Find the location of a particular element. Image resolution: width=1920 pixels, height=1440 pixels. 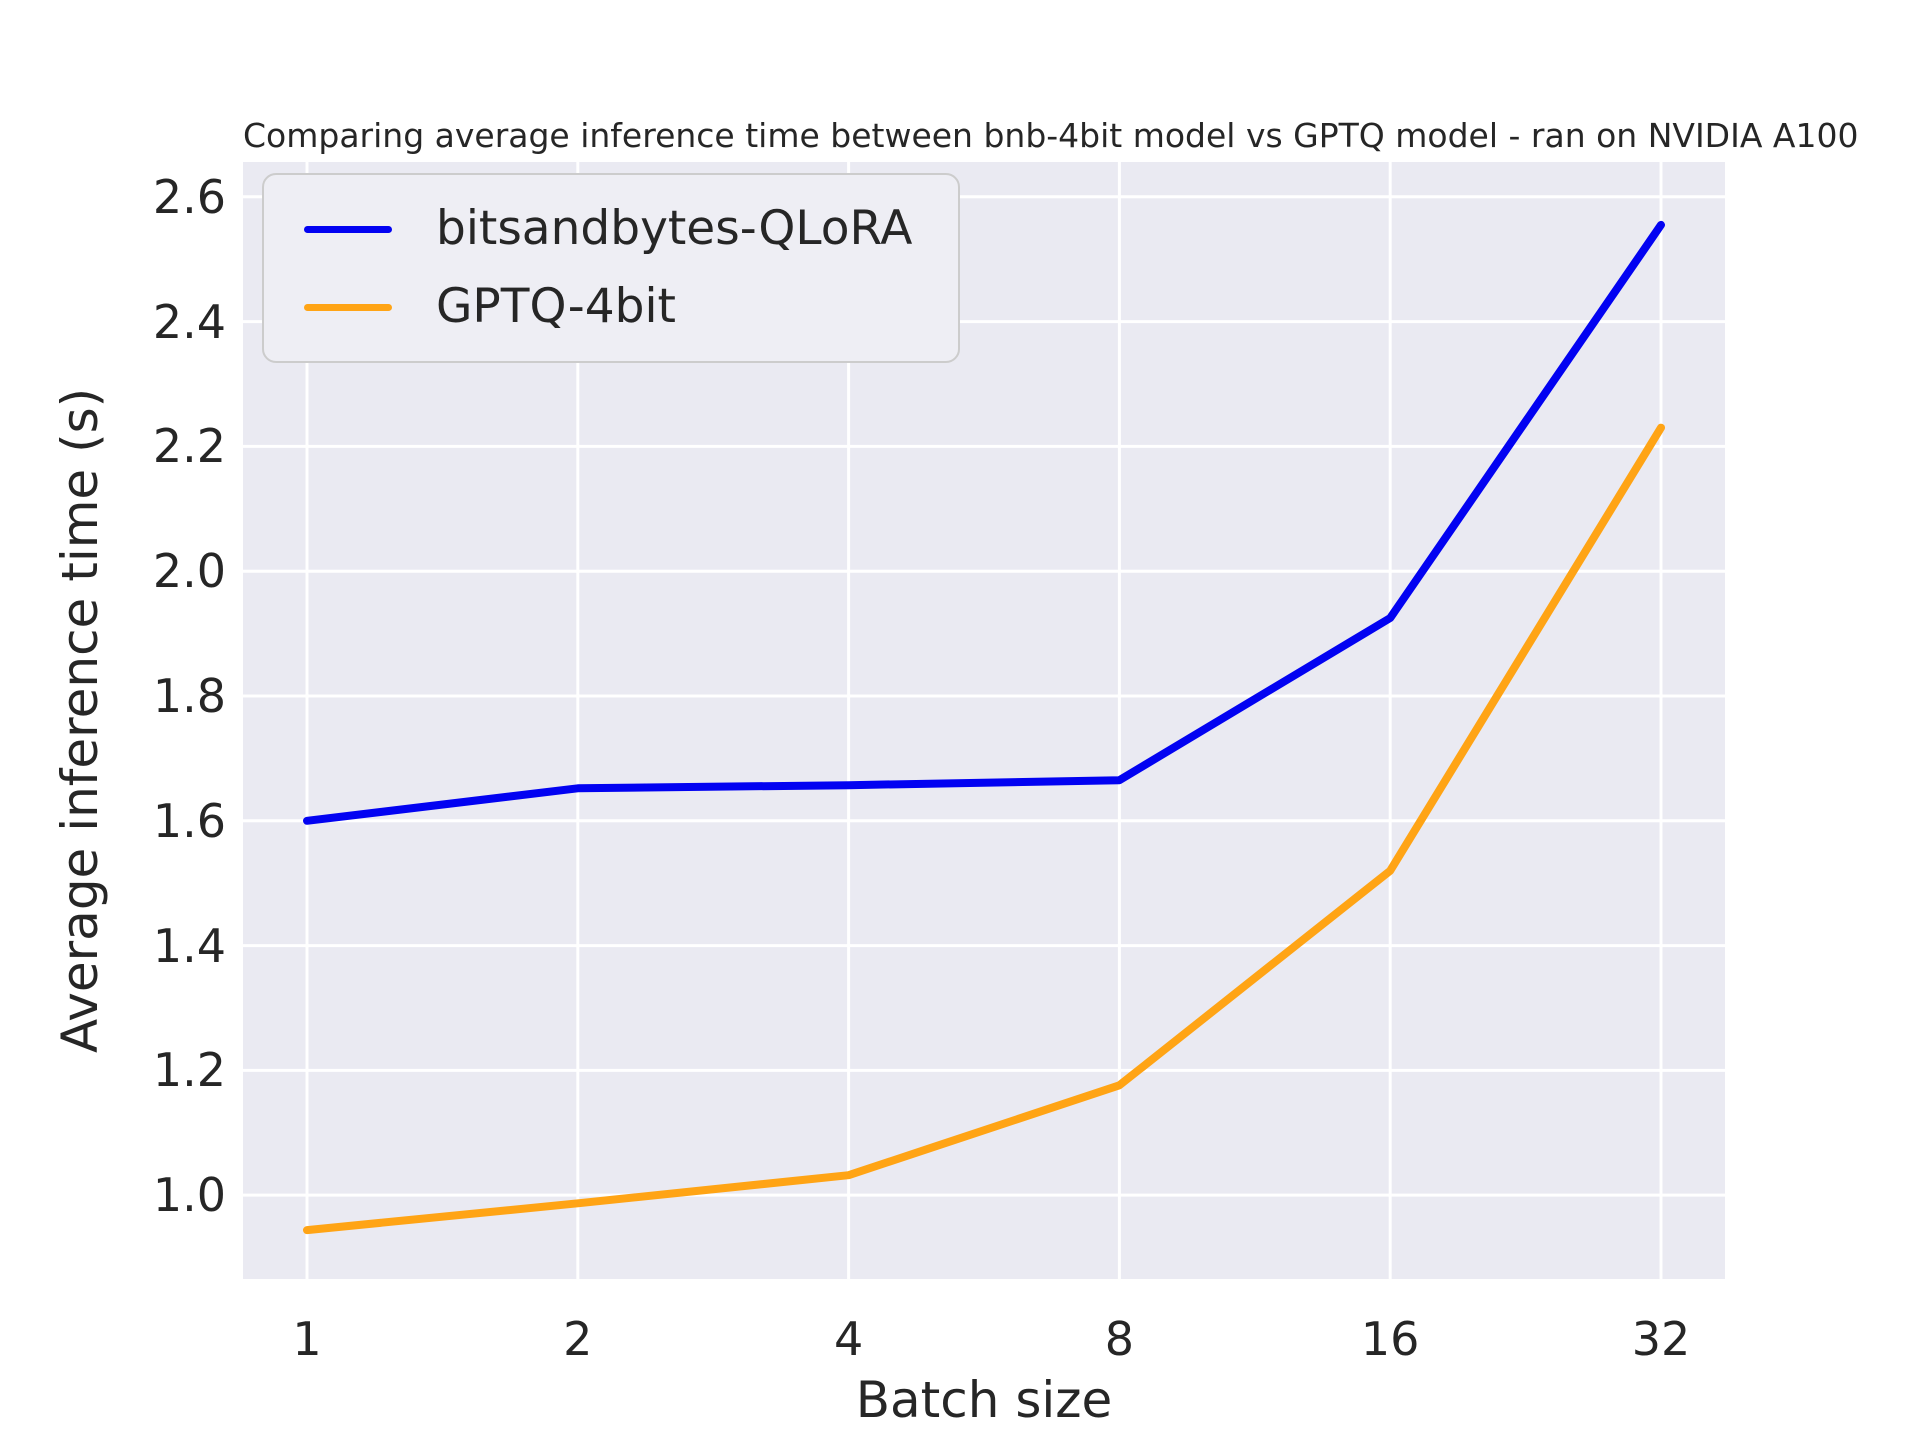

x-tick-label: 16 is located at coordinates (1390, 1339).